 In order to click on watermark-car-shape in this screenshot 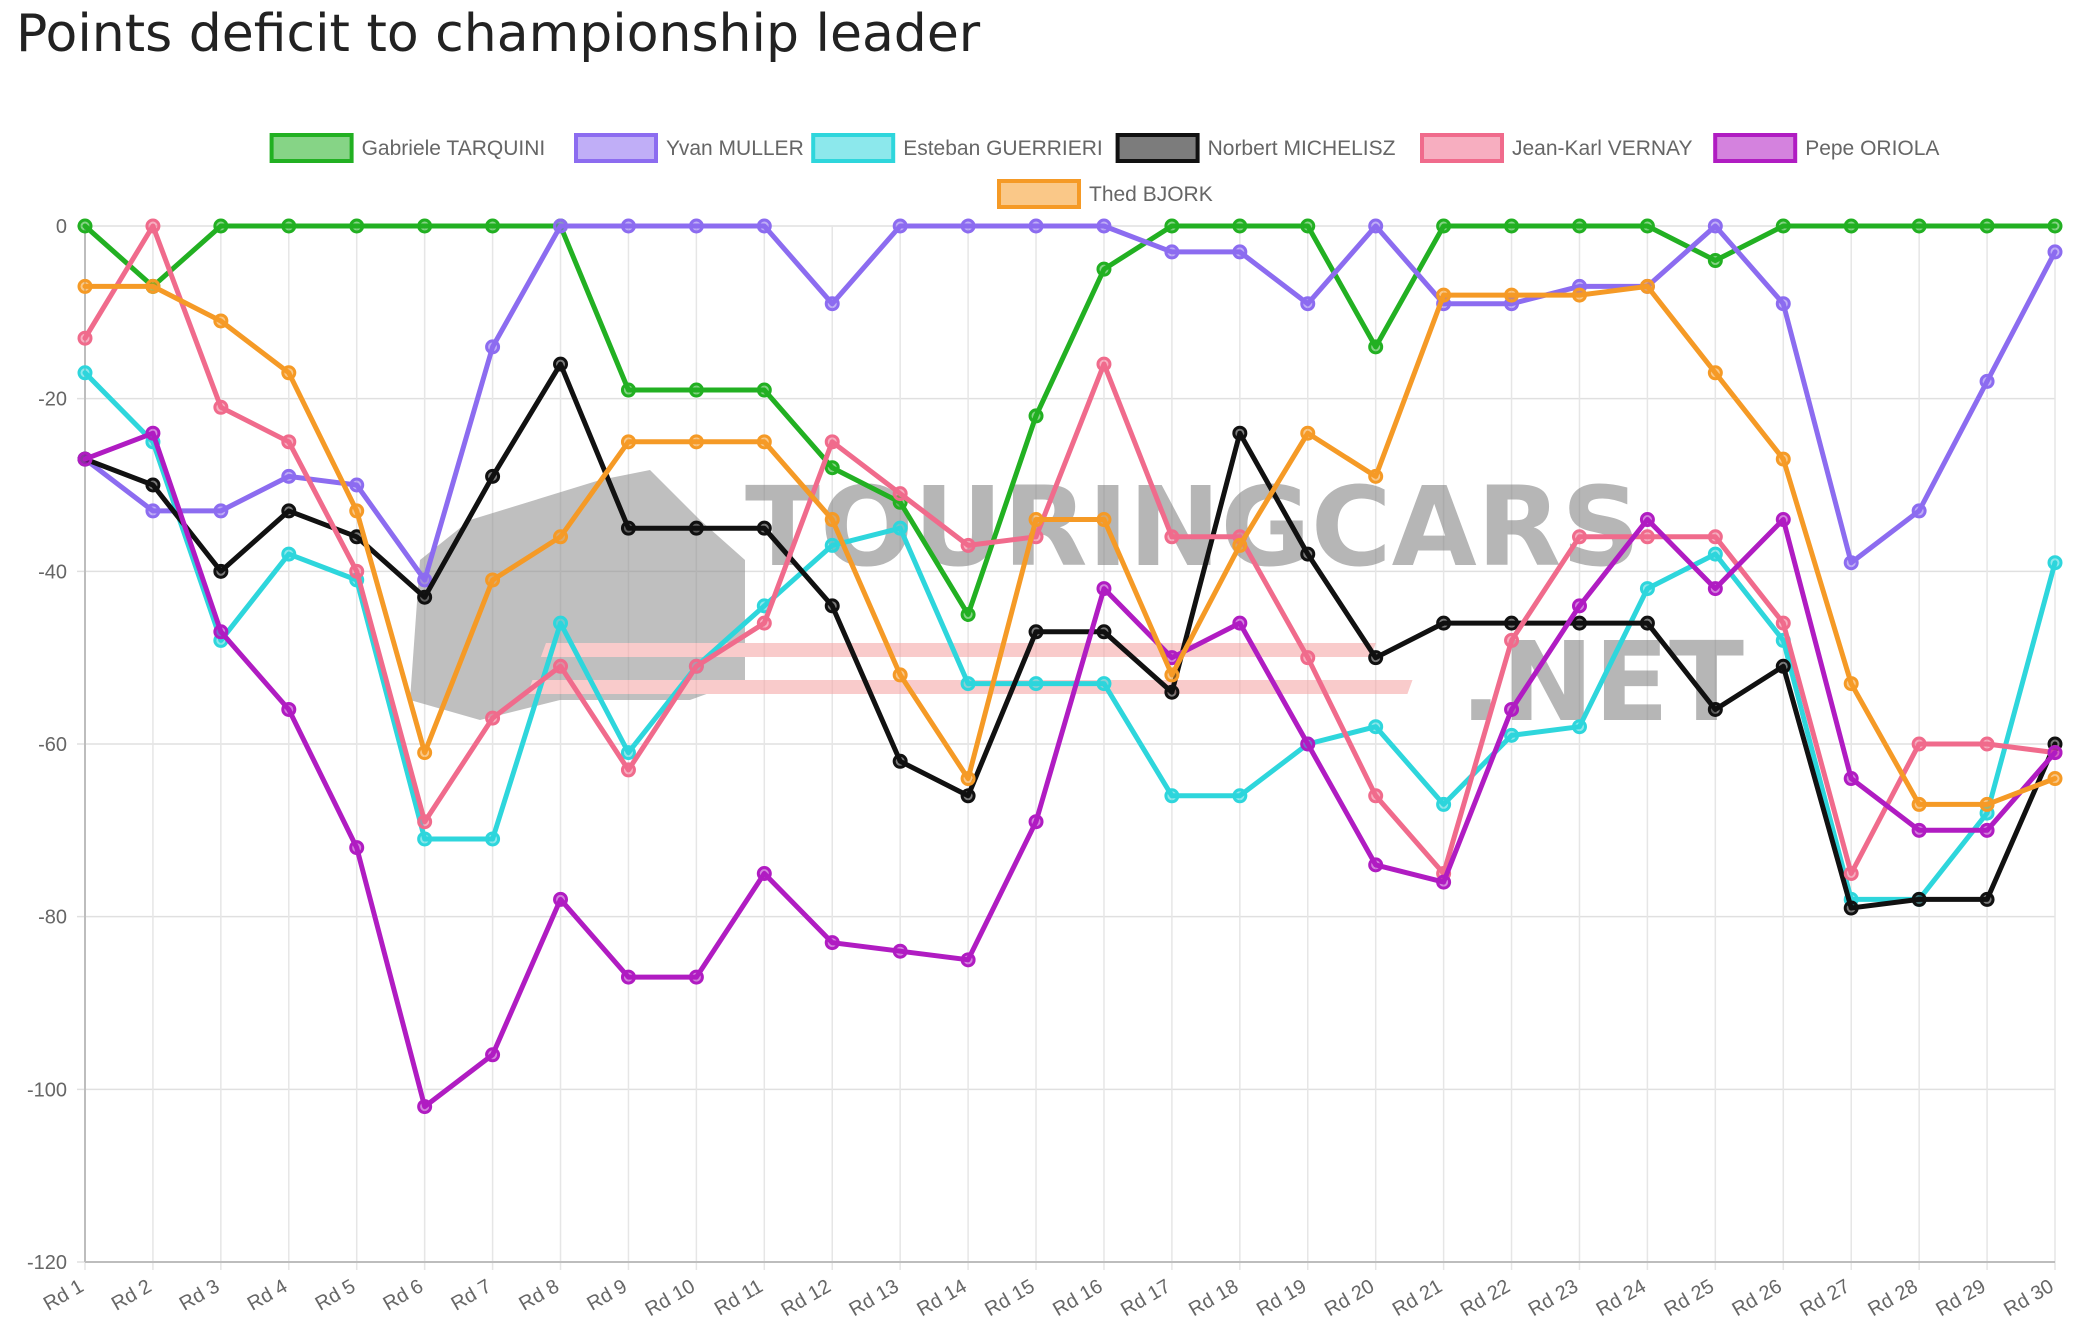, I will do `click(577, 595)`.